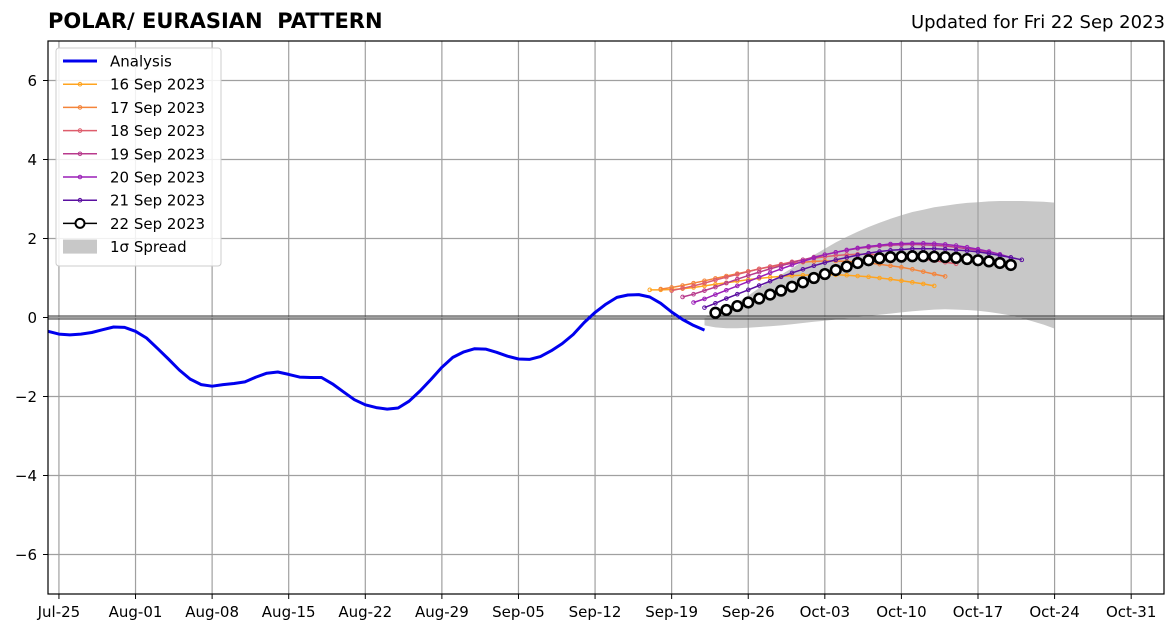  What do you see at coordinates (148, 247) in the screenshot?
I see `legend-label: 1σ Spread` at bounding box center [148, 247].